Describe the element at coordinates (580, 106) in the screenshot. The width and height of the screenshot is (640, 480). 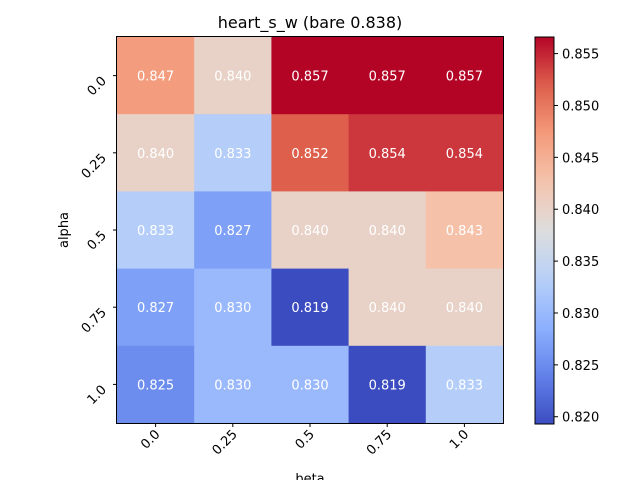
I see `colorbar-tick-label: 0.850` at that location.